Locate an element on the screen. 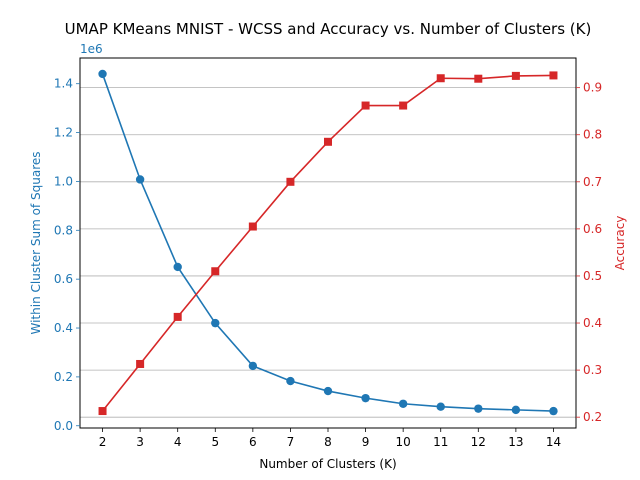 The height and width of the screenshot is (480, 640). right-tick-label-5: 0.7 is located at coordinates (592, 182).